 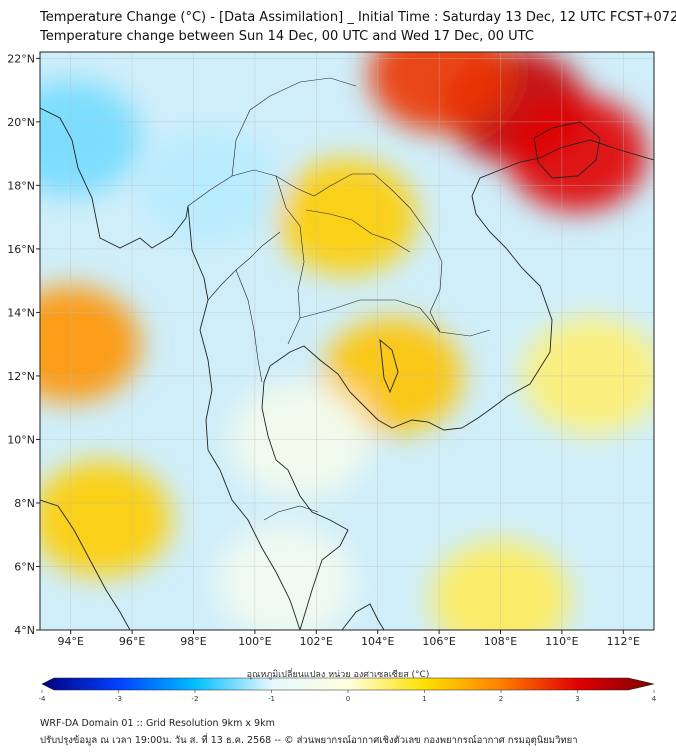 I want to click on colorbar-tick-label: 0, so click(x=348, y=699).